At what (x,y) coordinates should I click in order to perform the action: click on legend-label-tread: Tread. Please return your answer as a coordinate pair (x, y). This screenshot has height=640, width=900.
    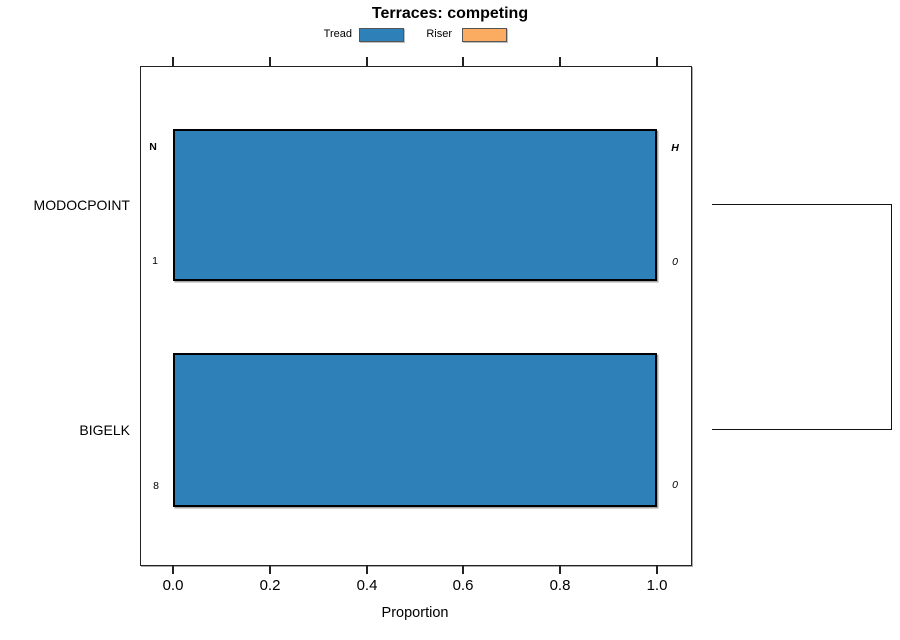
    Looking at the image, I should click on (337, 34).